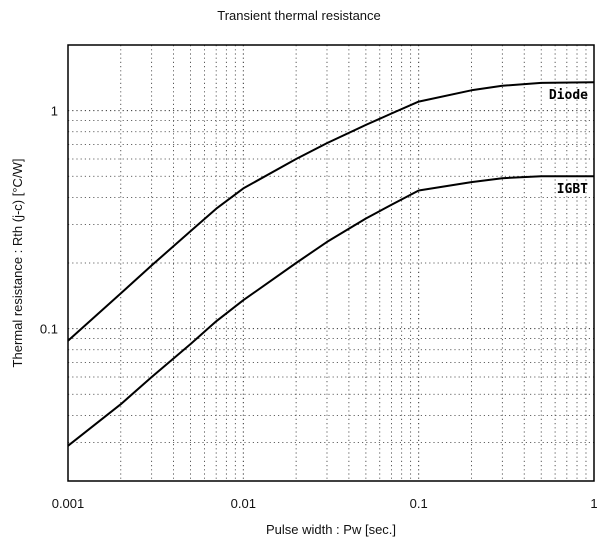 This screenshot has height=550, width=598. Describe the element at coordinates (568, 95) in the screenshot. I see `series-label-diode: Diode` at that location.